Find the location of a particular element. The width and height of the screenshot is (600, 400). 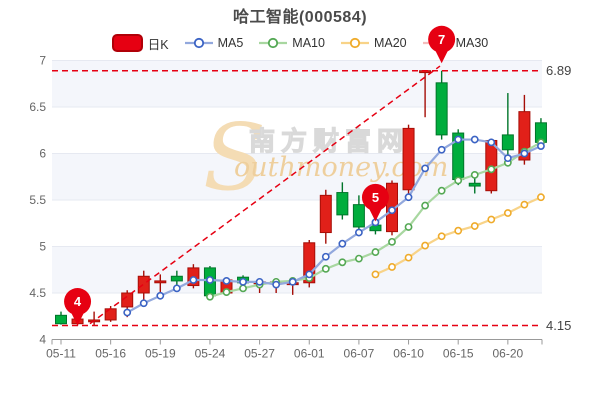

x-tick-label-06-07: 06-07 is located at coordinates (359, 354).